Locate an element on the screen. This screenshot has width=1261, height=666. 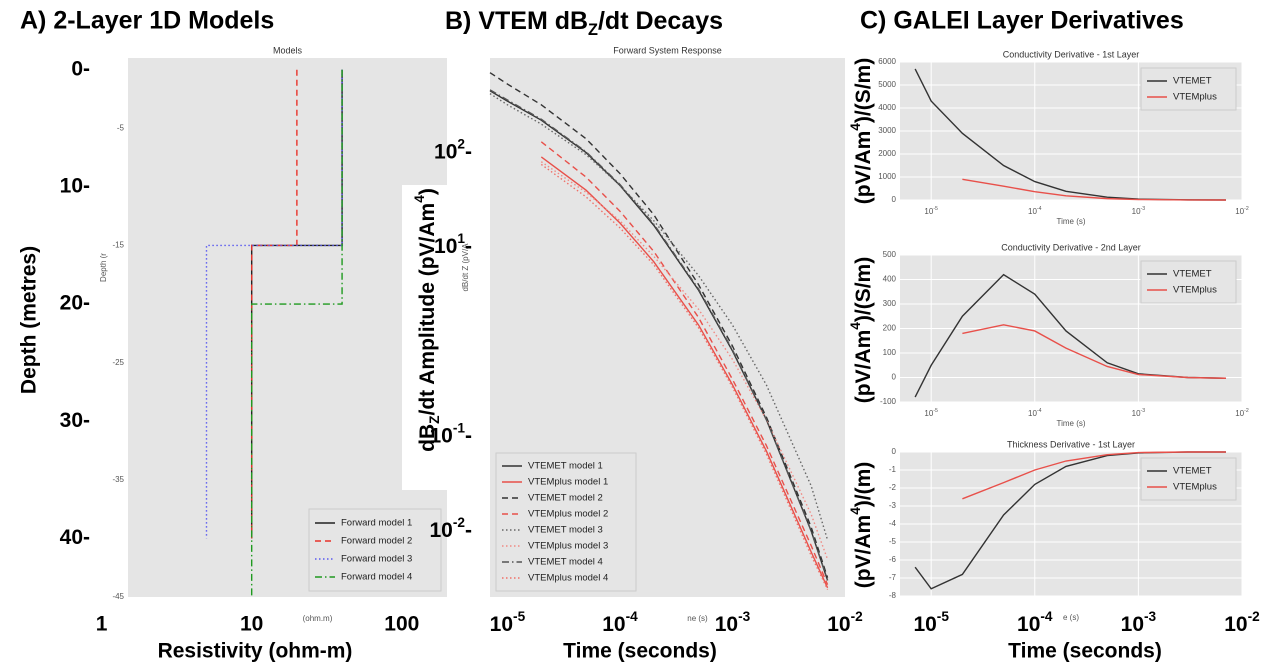
plot-title: Conductivity Derivative - 2nd Layer is located at coordinates (1071, 247).